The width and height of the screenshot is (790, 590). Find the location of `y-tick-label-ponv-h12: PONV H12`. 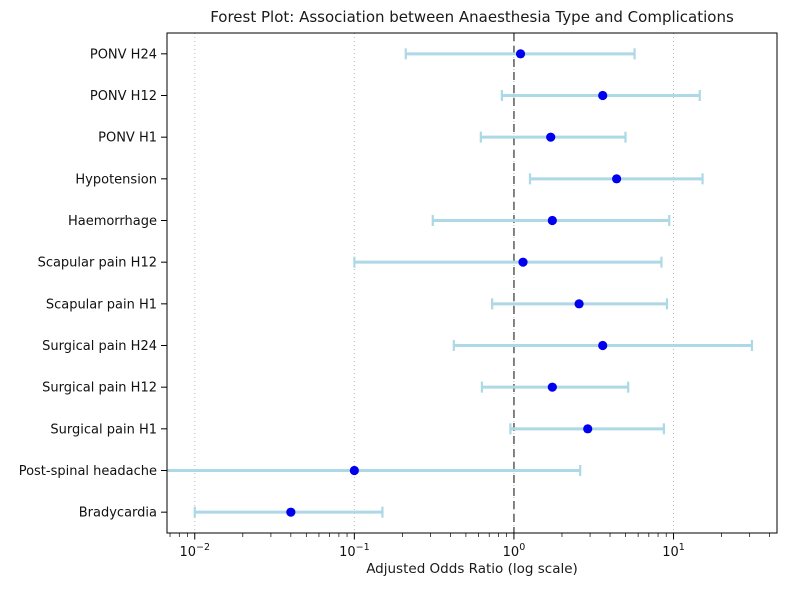

y-tick-label-ponv-h12: PONV H12 is located at coordinates (123, 96).